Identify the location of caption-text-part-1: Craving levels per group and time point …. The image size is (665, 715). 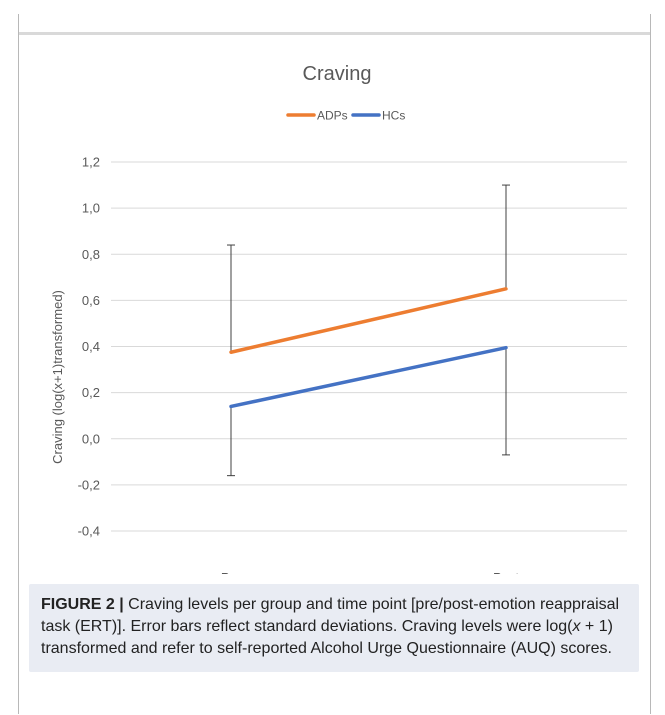
(330, 615).